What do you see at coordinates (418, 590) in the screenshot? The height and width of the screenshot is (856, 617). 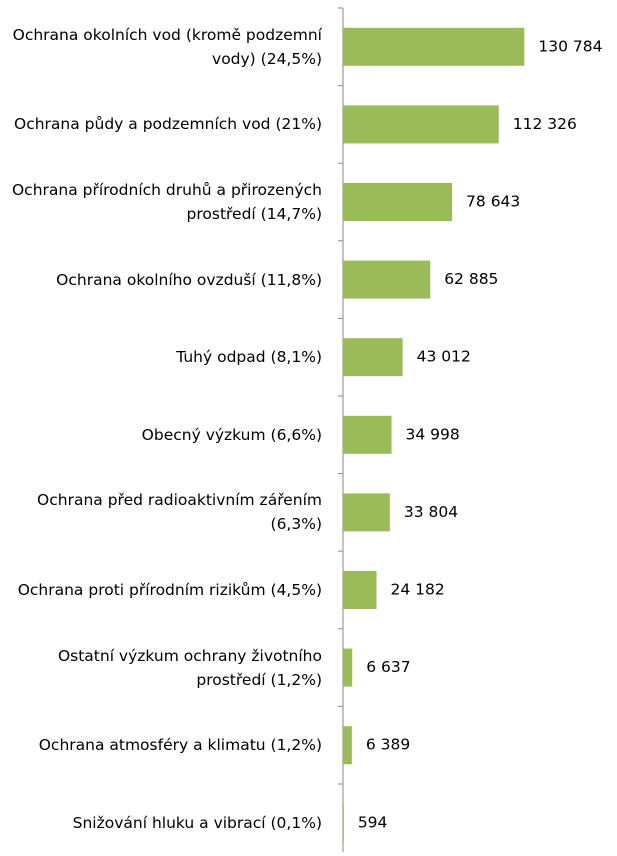 I see `value-label: 24 182` at bounding box center [418, 590].